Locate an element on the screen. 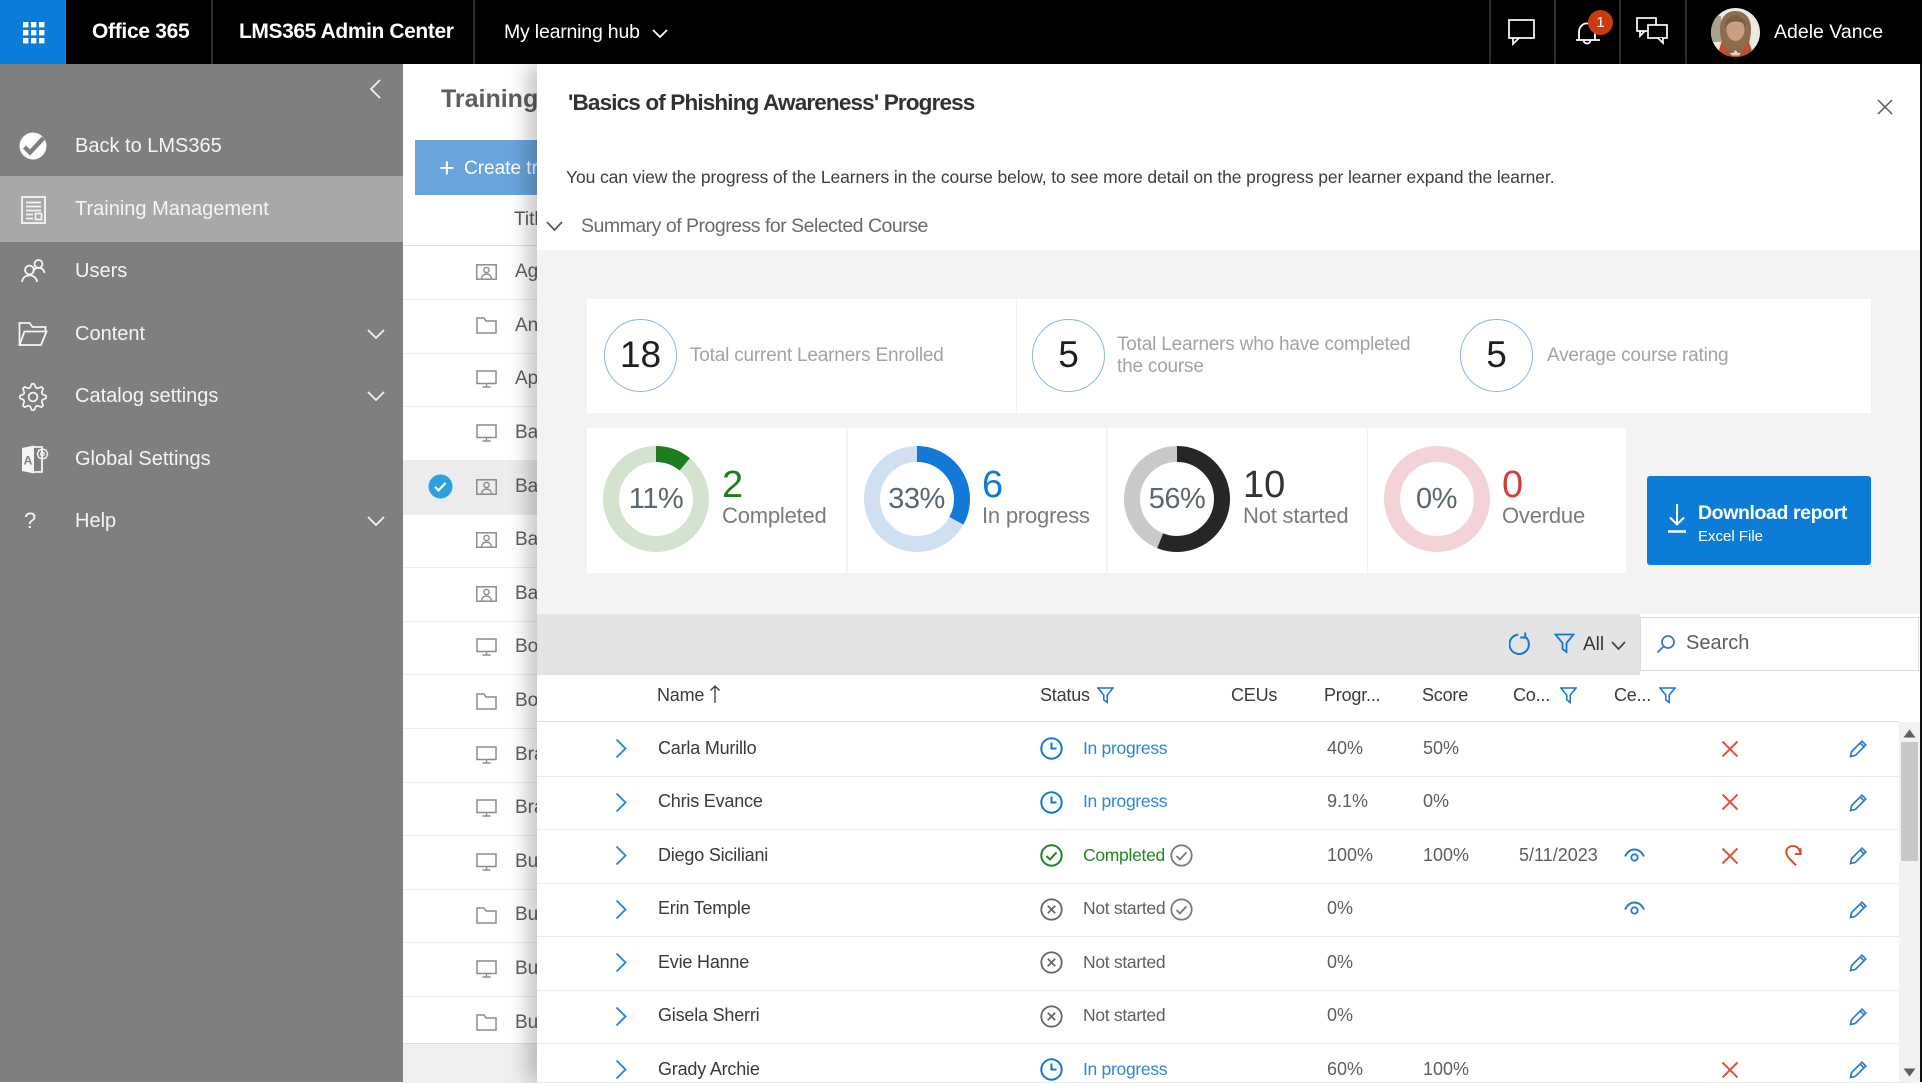  svg-text: A is located at coordinates (28, 461).